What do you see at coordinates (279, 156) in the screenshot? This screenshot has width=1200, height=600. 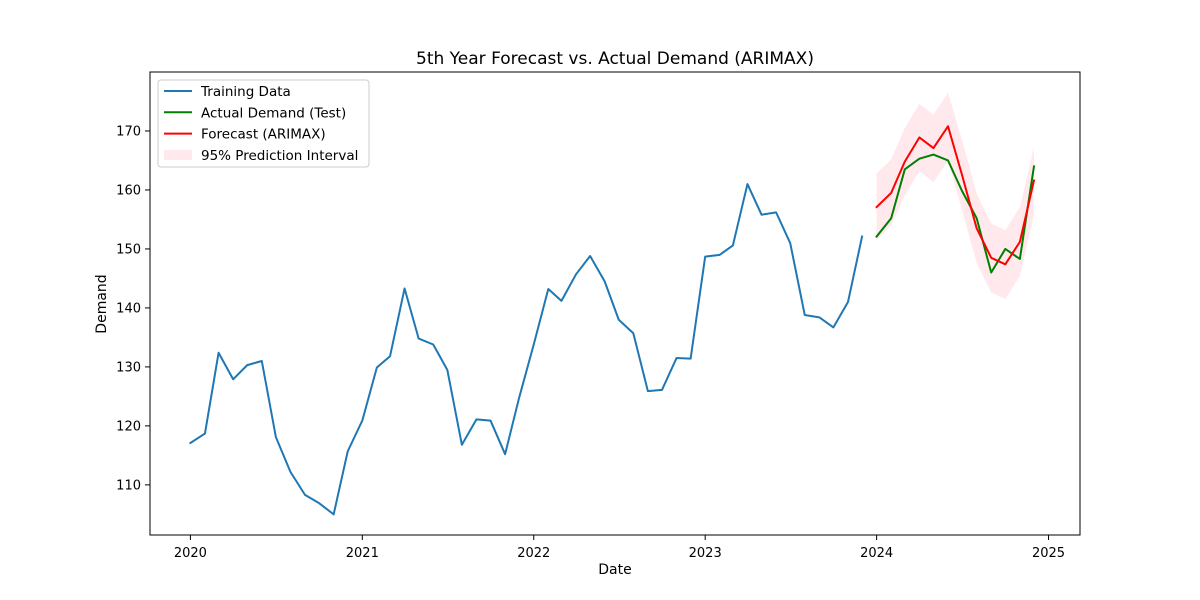 I see `legend-label: 95% Prediction Interval` at bounding box center [279, 156].